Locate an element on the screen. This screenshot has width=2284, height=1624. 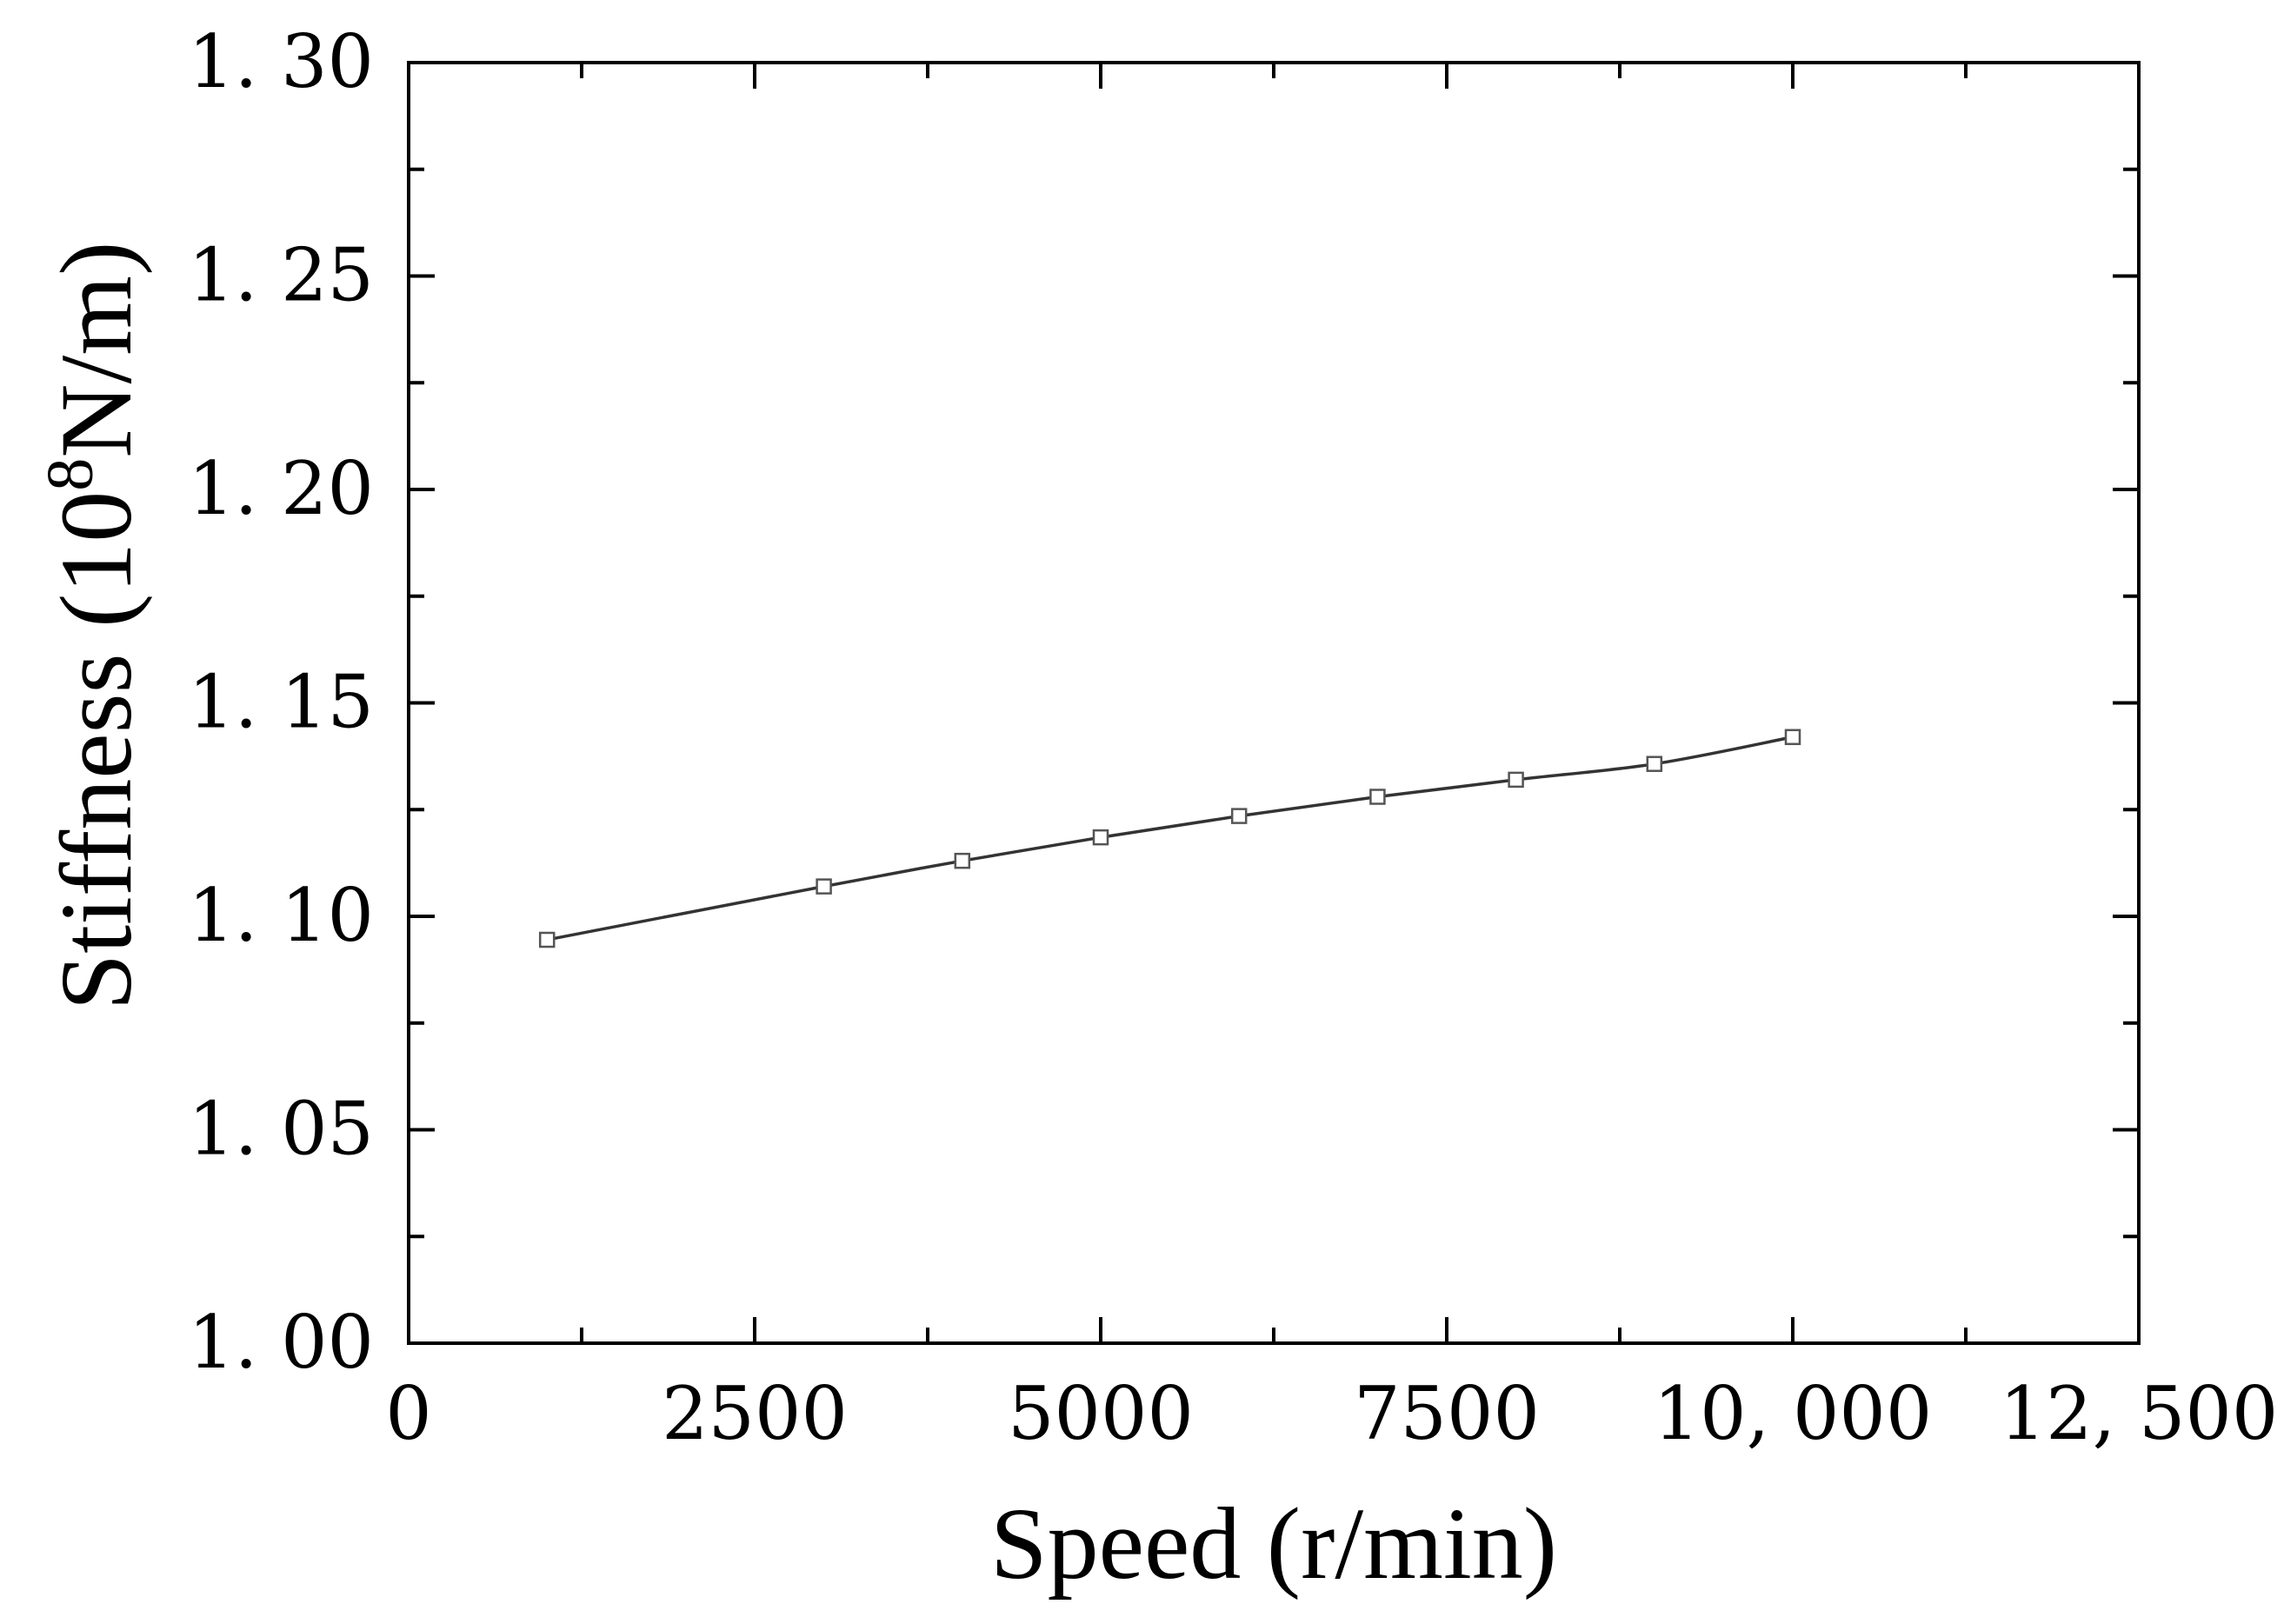
y-tick-label: 1. 20 is located at coordinates (281, 489).